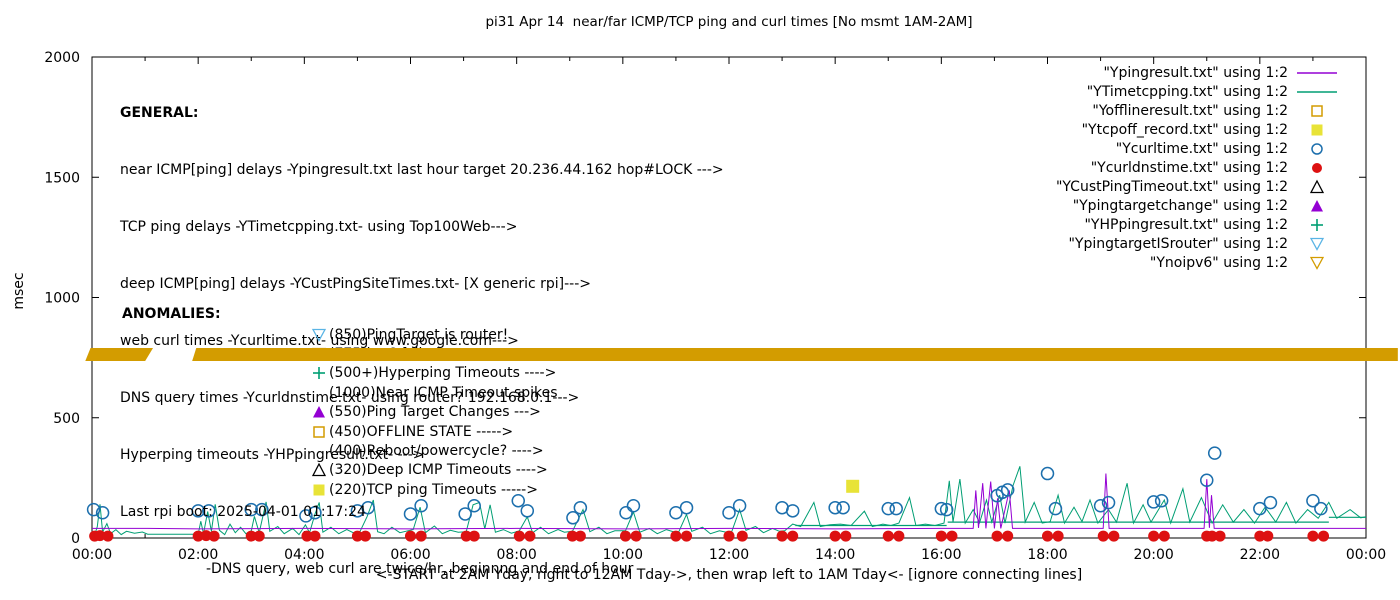 The height and width of the screenshot is (600, 1400). I want to click on legend-item: "YTimetcpping.txt" using 1:2, so click(1201, 91).